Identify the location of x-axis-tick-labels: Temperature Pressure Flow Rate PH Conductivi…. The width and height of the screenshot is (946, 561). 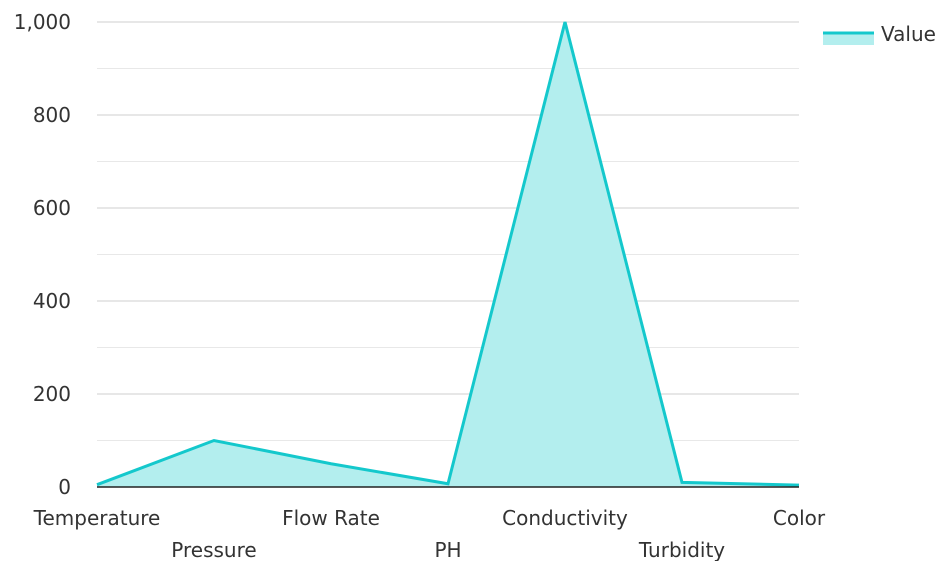
(429, 533).